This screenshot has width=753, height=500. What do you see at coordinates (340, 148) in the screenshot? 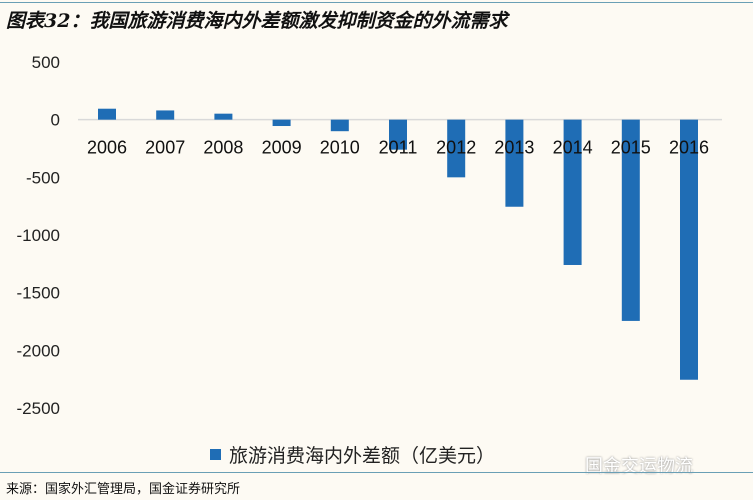
I see `x-tick-label: 2010` at bounding box center [340, 148].